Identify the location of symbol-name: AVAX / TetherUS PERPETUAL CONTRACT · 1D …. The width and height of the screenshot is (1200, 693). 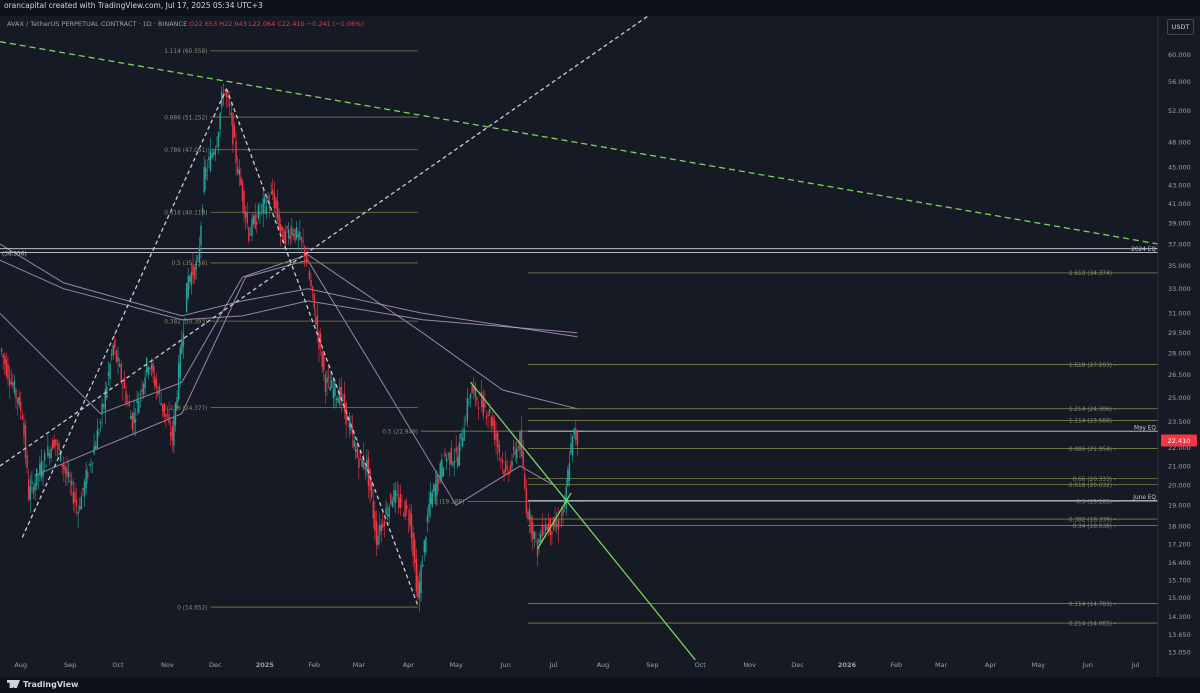
(97, 24).